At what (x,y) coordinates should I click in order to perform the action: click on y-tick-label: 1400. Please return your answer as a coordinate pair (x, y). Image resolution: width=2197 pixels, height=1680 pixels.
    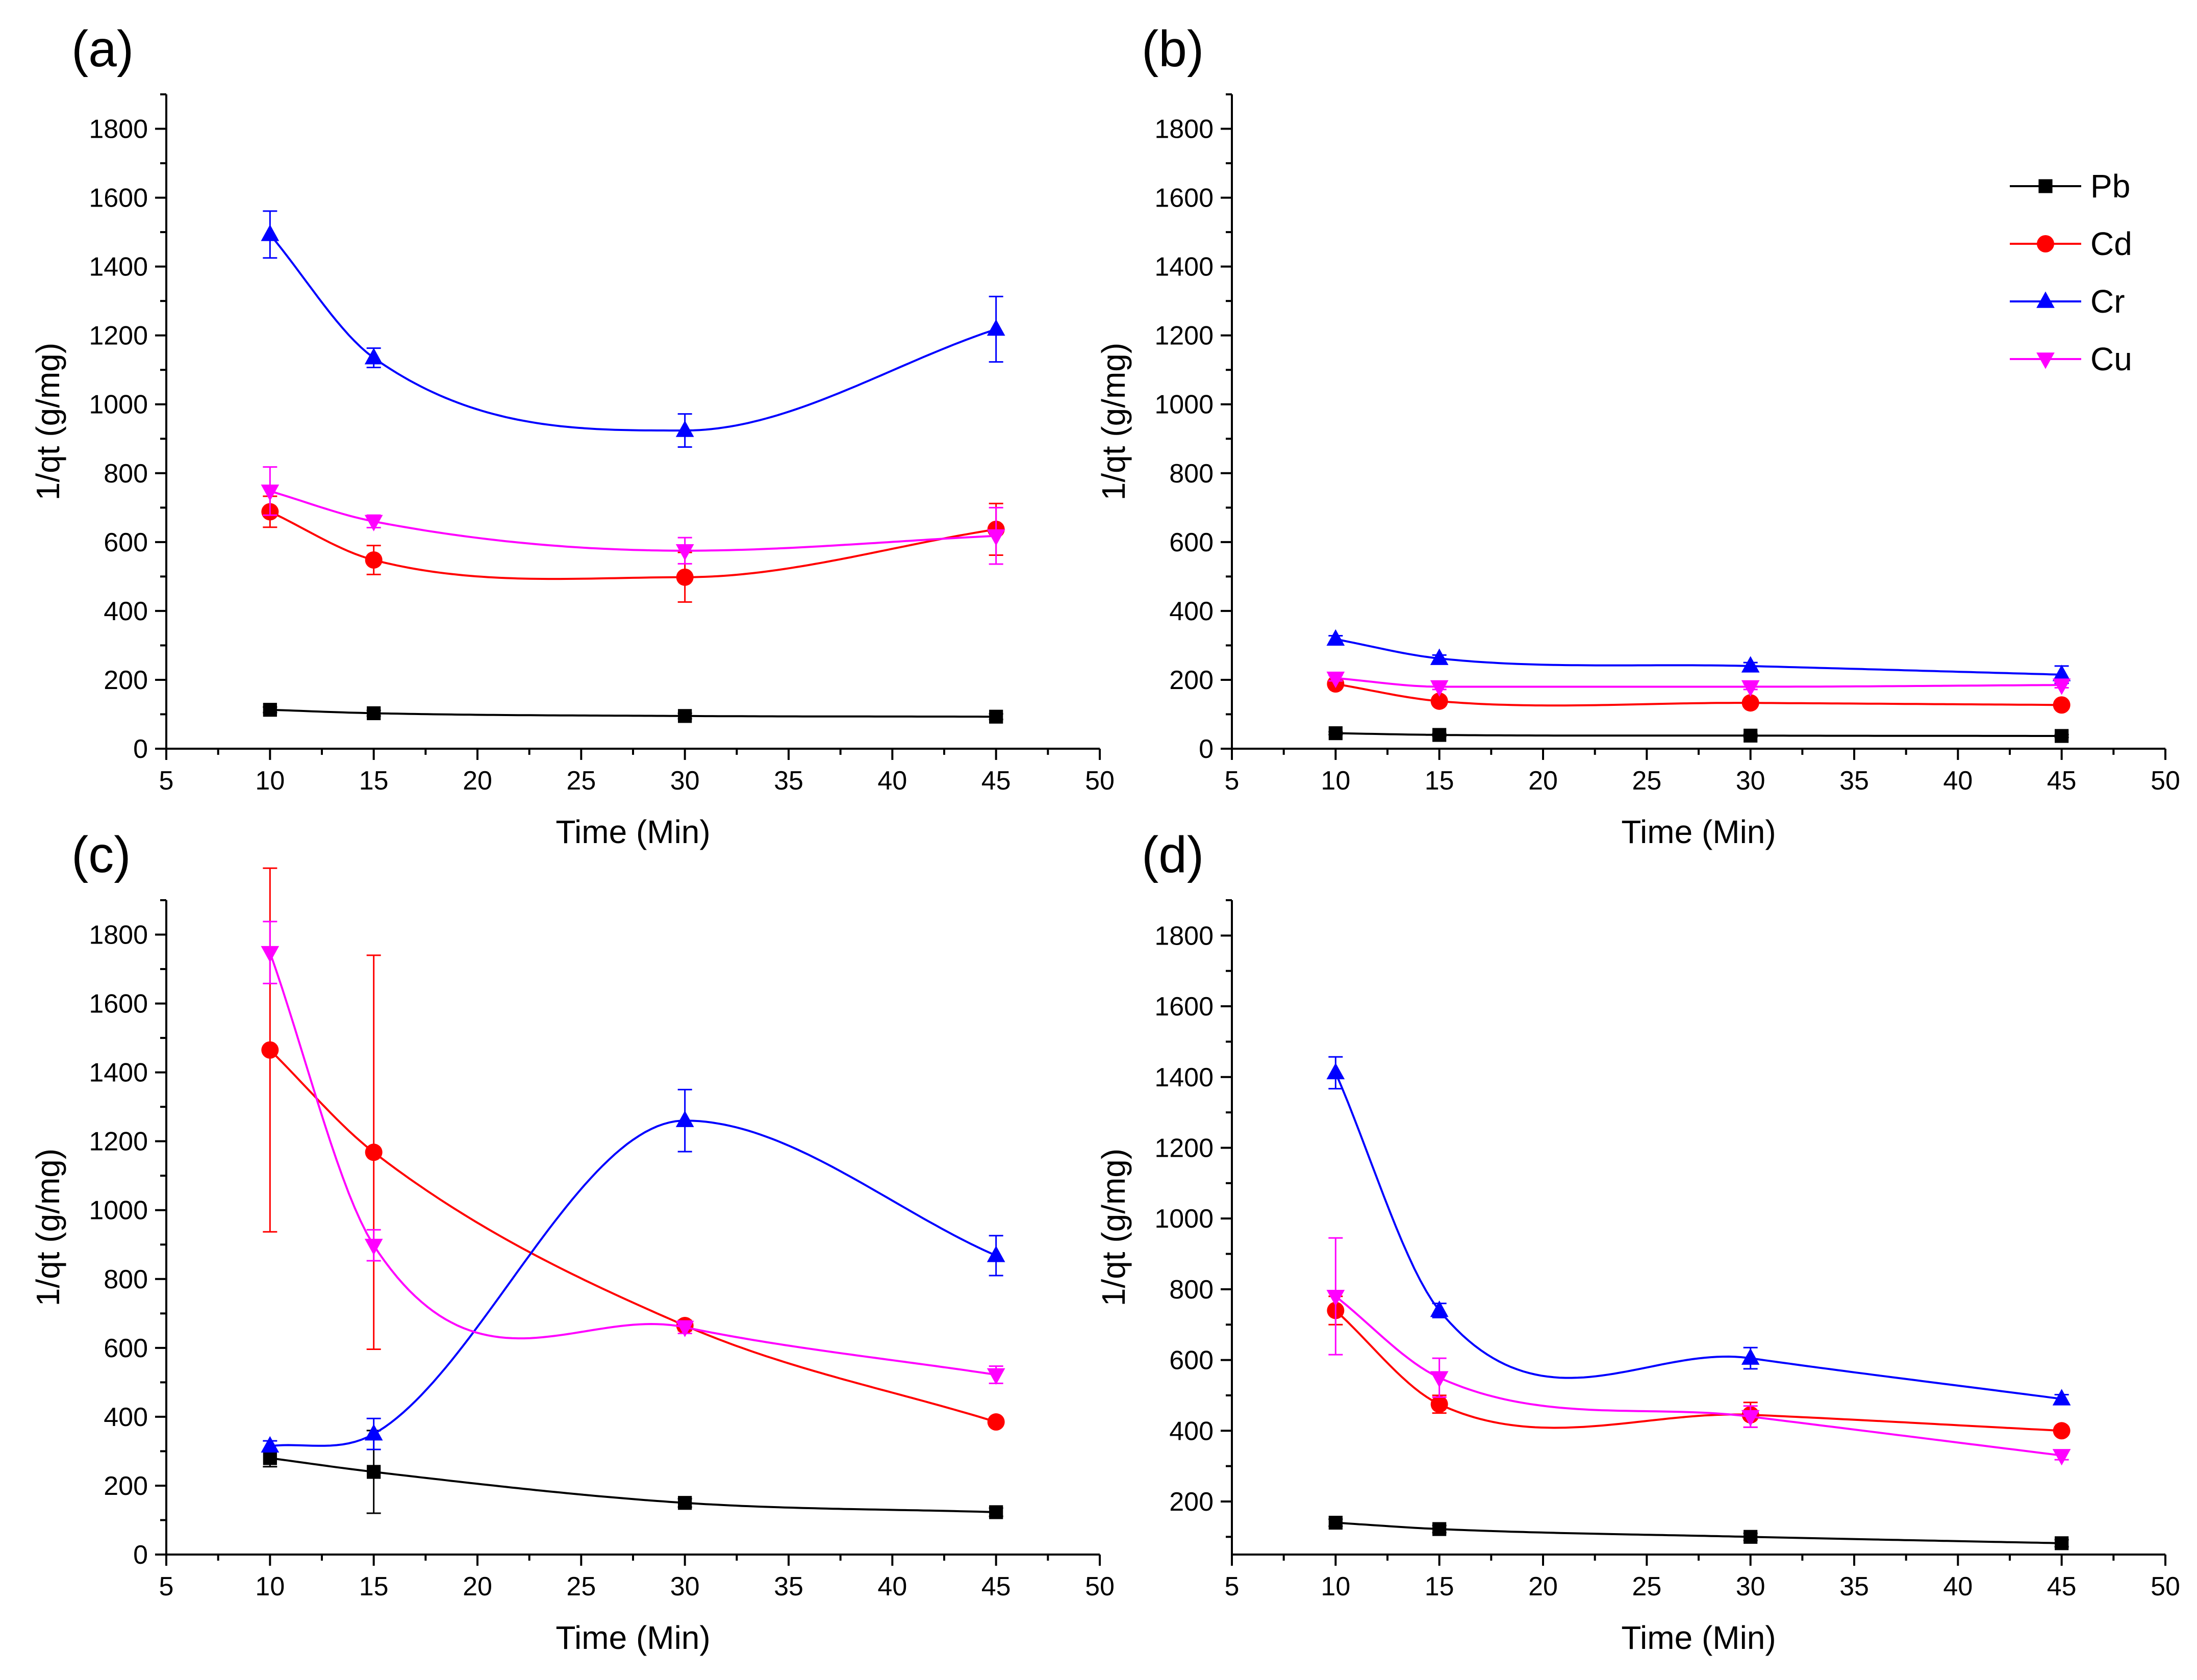
    Looking at the image, I should click on (1184, 267).